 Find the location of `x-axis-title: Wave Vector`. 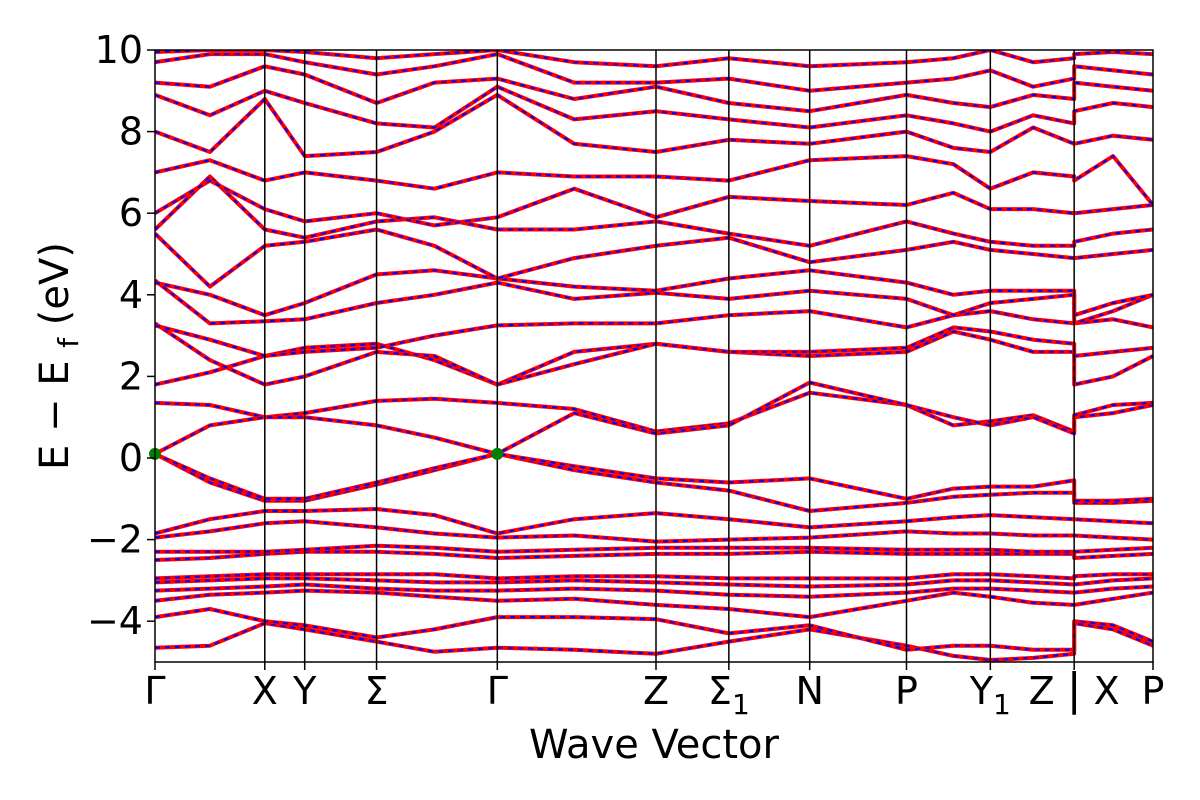

x-axis-title: Wave Vector is located at coordinates (654, 745).